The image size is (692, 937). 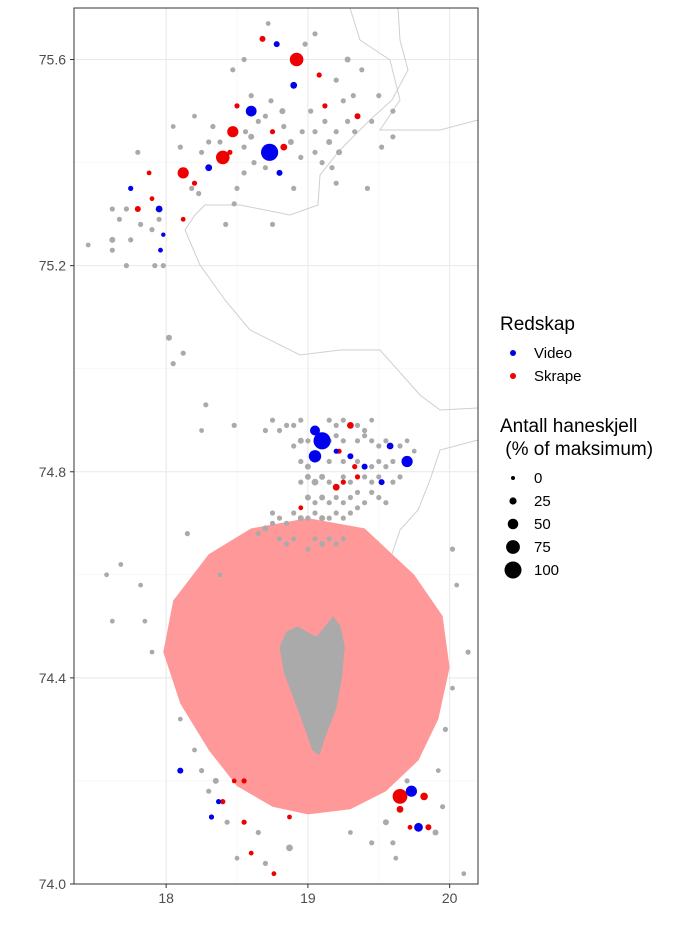 What do you see at coordinates (568, 426) in the screenshot?
I see `legend-size-title-line1: Antall haneskjell` at bounding box center [568, 426].